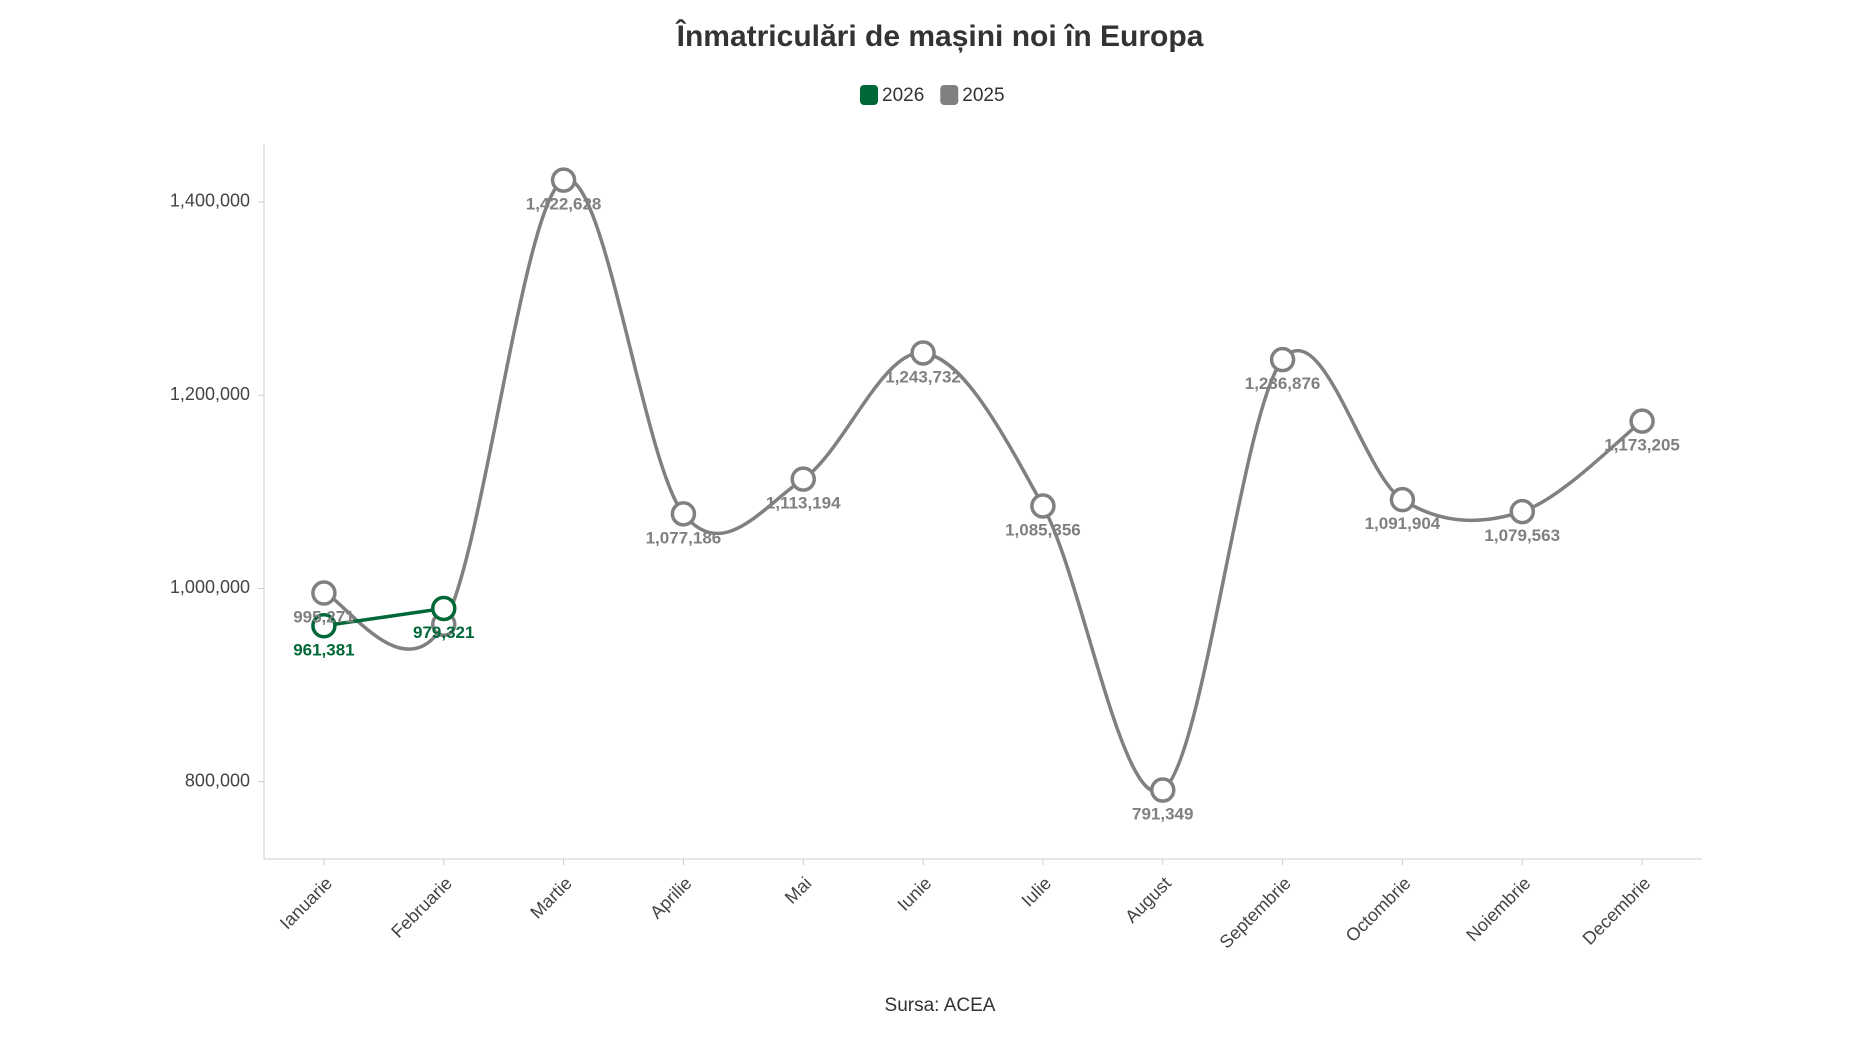 This screenshot has height=1044, width=1860. Describe the element at coordinates (551, 898) in the screenshot. I see `x-tick-label: Martie` at that location.